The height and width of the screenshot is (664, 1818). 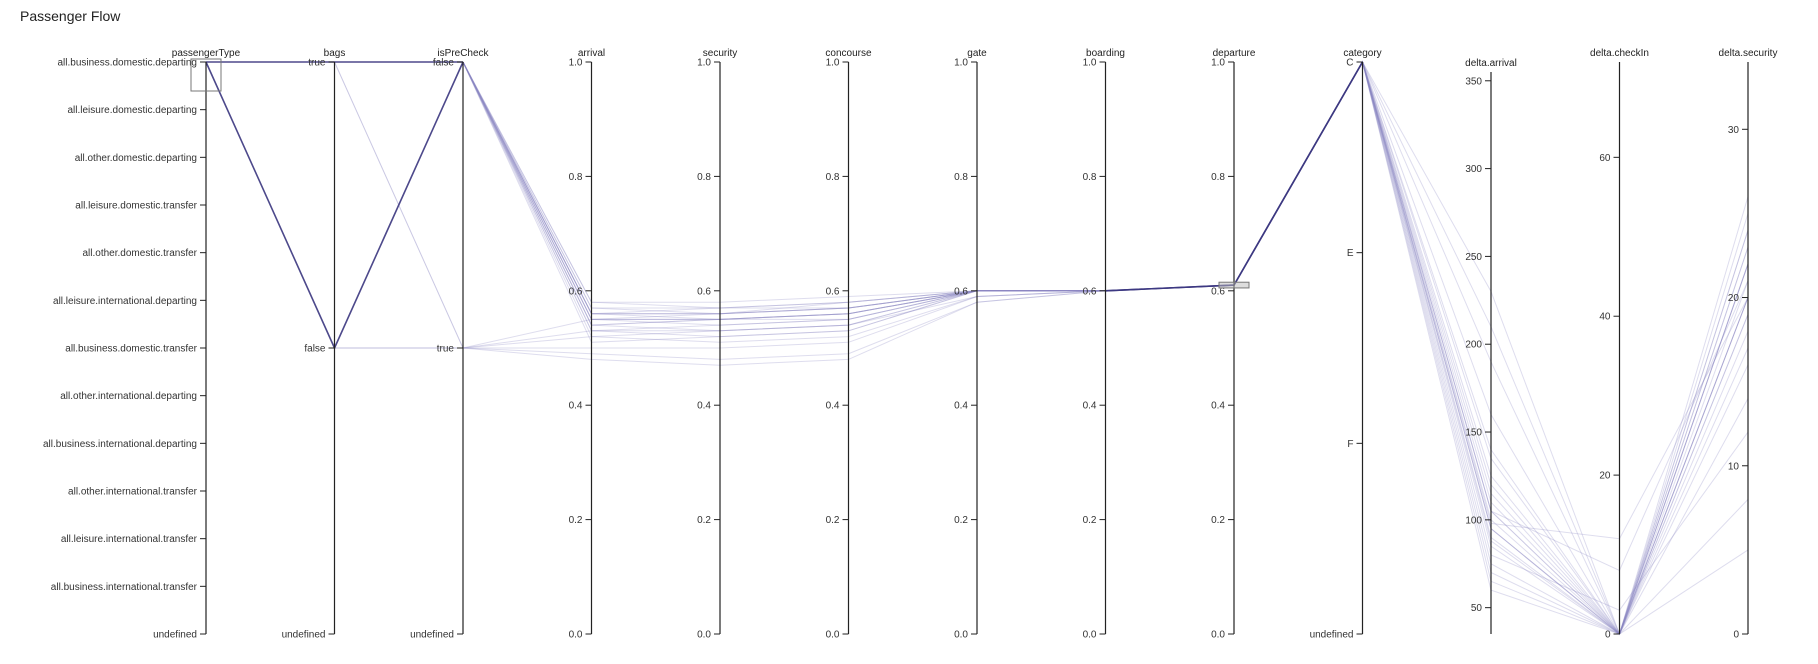 I want to click on tick-label: 300, so click(x=1473, y=169).